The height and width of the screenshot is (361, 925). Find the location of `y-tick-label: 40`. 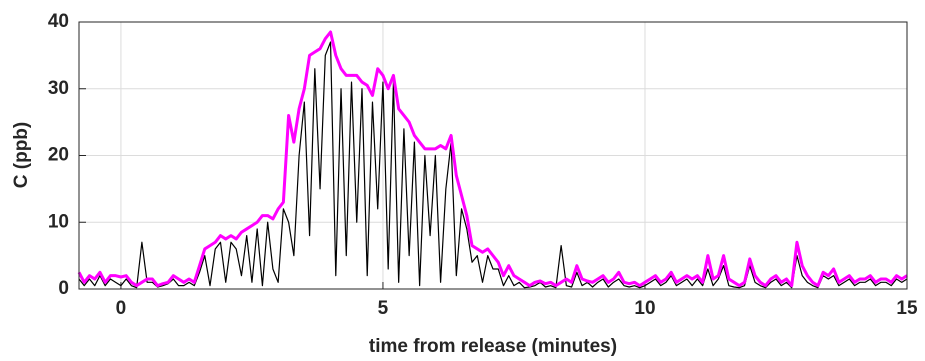

y-tick-label: 40 is located at coordinates (58, 21).